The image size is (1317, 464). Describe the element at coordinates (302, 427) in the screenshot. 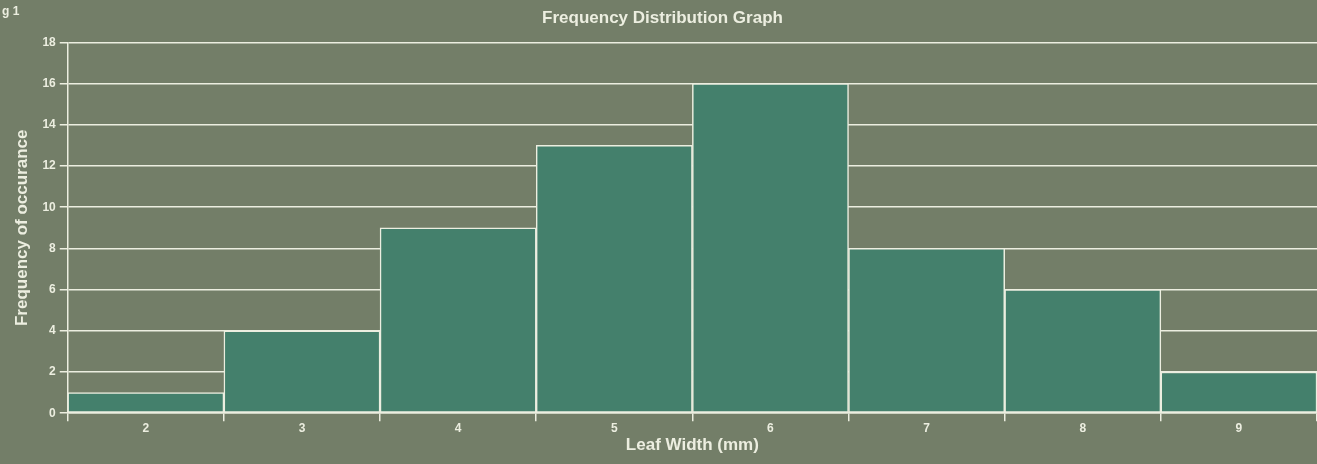

I see `x-tick-label: 3` at that location.